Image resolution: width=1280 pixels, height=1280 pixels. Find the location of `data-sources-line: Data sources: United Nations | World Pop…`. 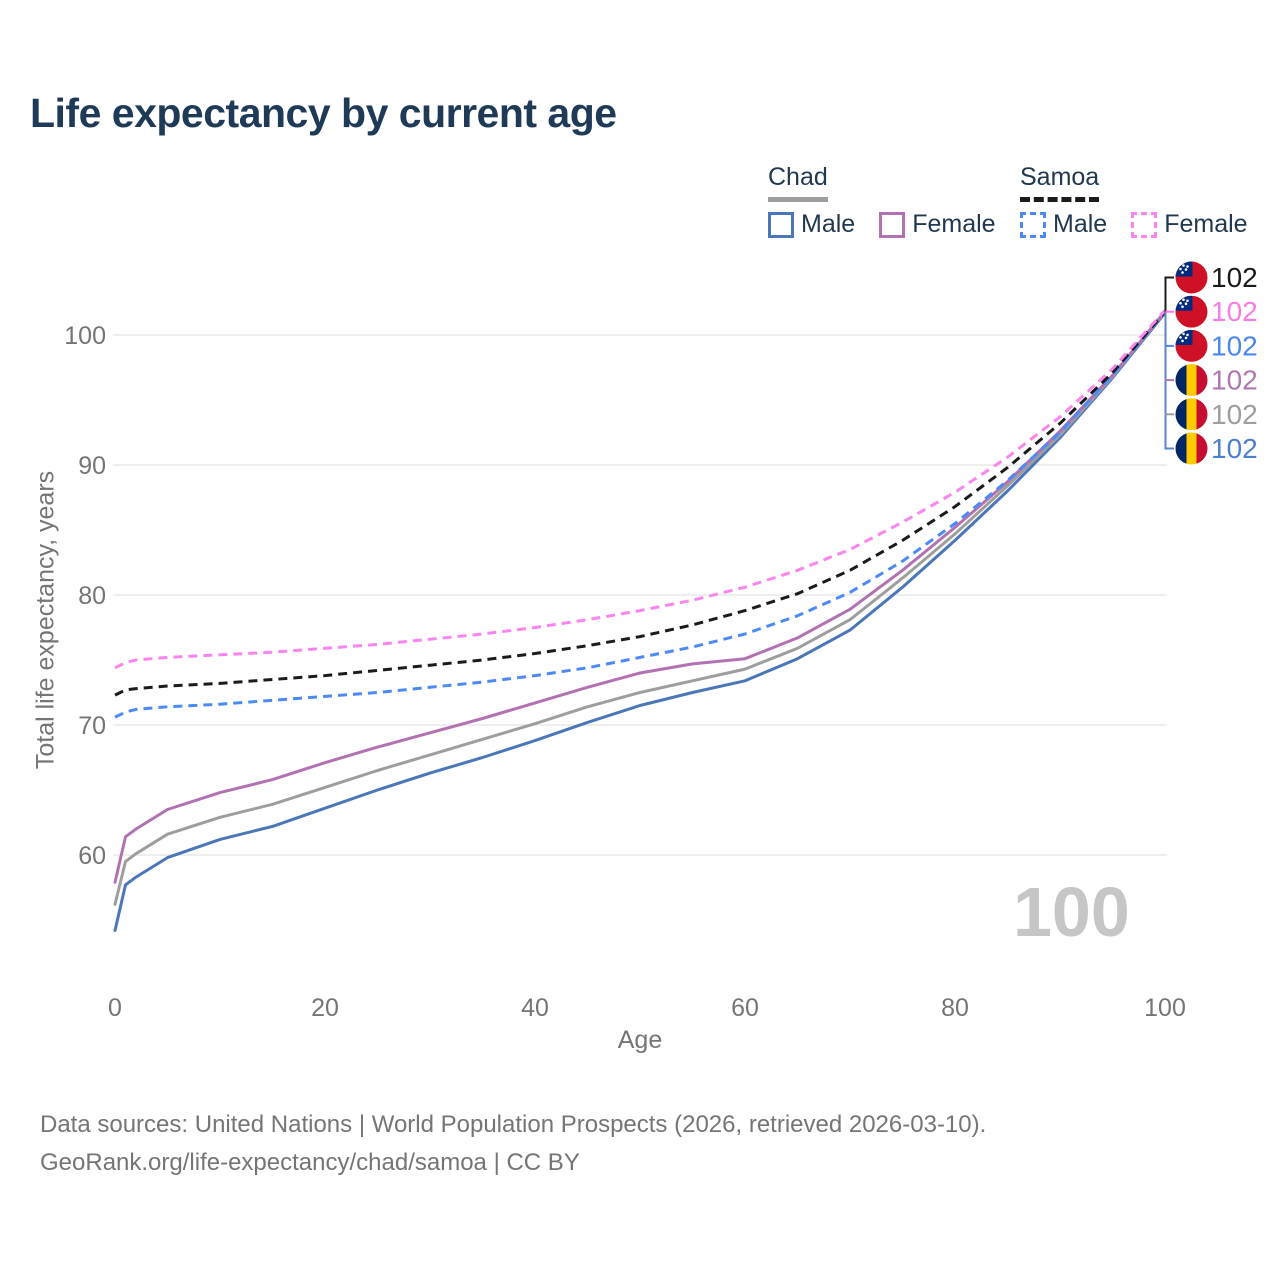

data-sources-line: Data sources: United Nations | World Pop… is located at coordinates (513, 1124).